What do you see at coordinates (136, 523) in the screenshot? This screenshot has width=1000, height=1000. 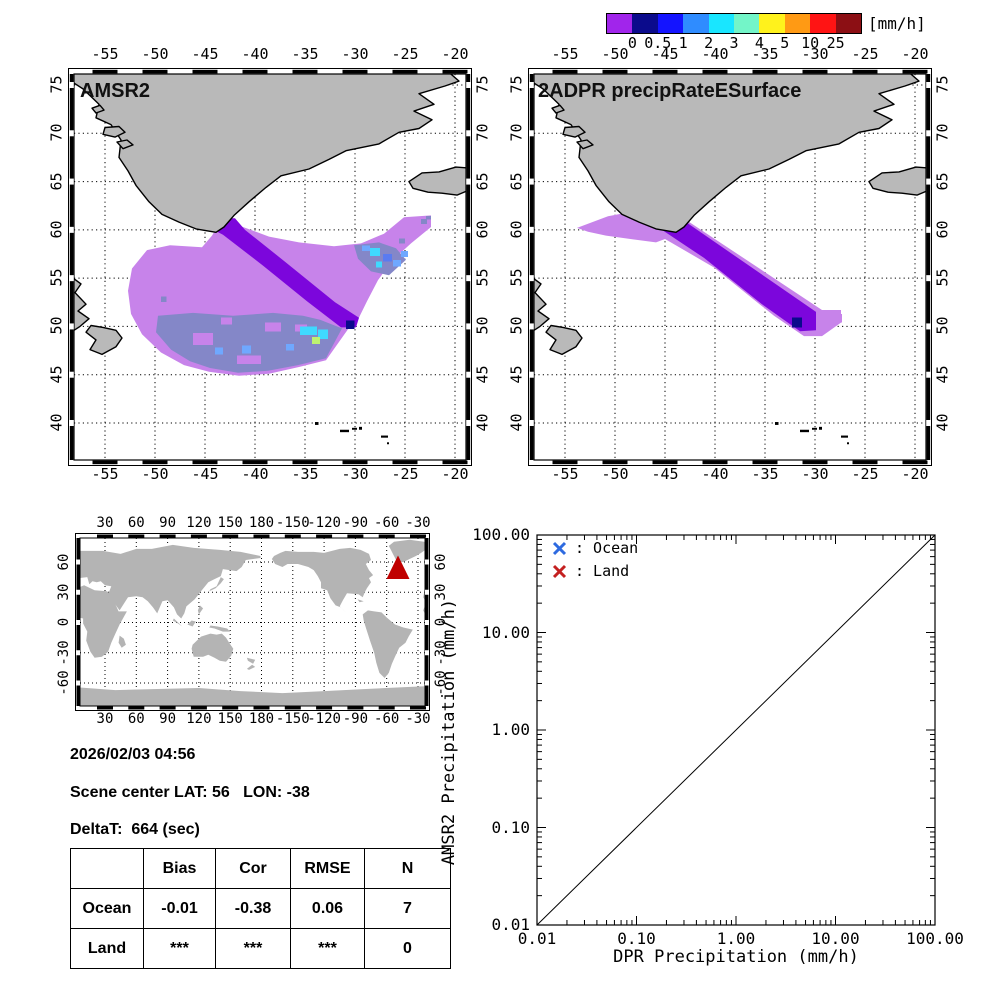 I see `world-lon-tick-label: 60` at bounding box center [136, 523].